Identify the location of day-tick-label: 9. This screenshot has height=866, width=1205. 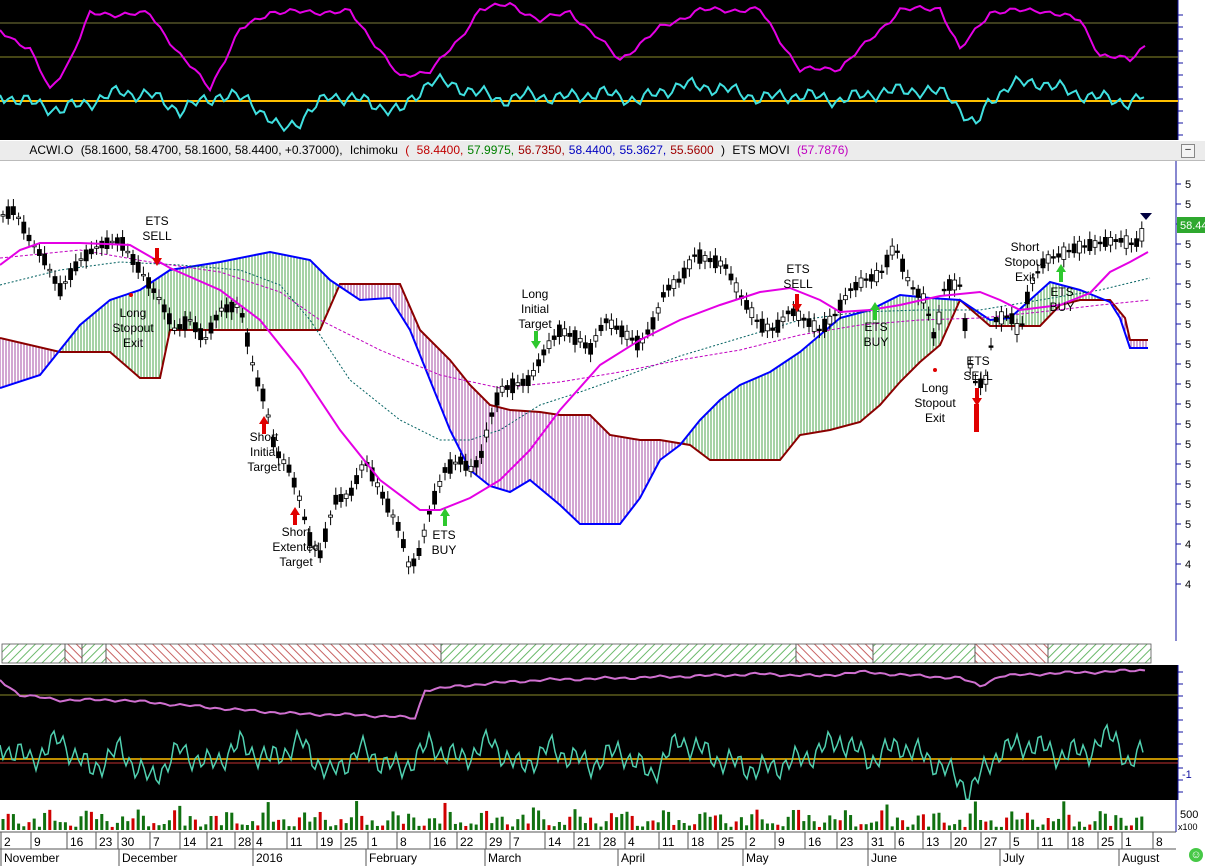
(781, 842).